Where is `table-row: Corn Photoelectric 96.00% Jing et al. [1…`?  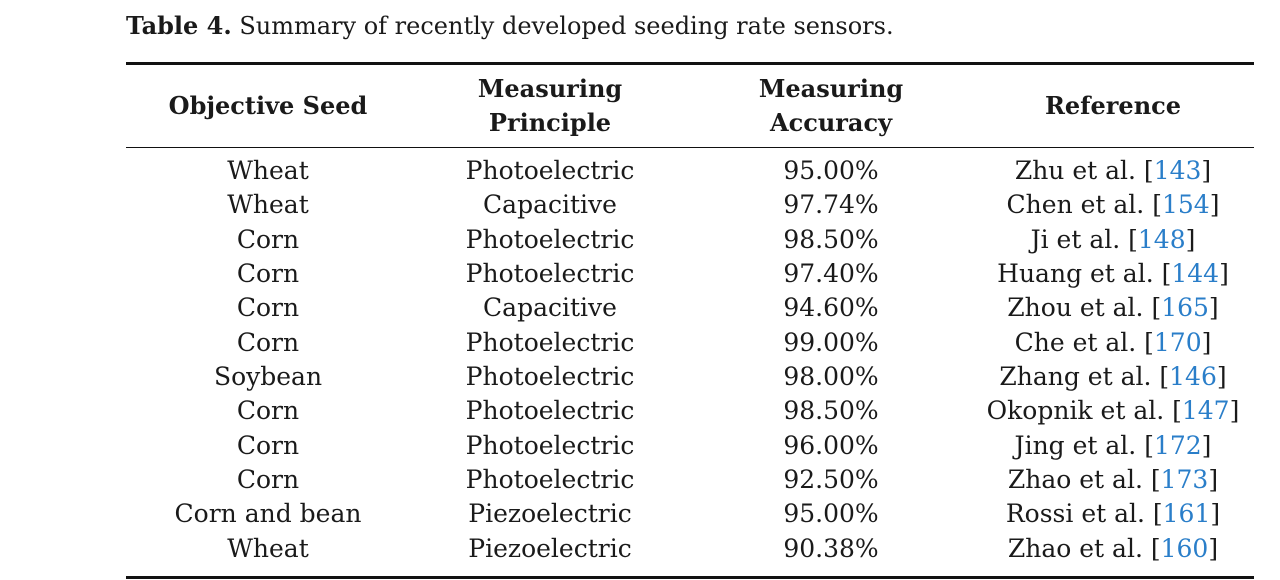 table-row: Corn Photoelectric 96.00% Jing et al. [1… is located at coordinates (690, 446).